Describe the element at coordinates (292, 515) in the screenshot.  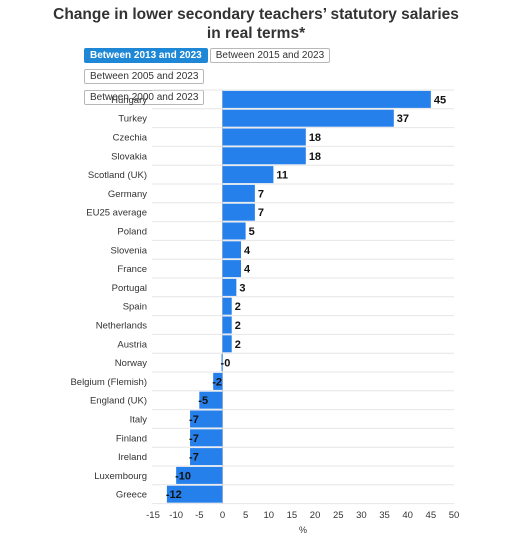
I see `x-tick-label: 15` at that location.